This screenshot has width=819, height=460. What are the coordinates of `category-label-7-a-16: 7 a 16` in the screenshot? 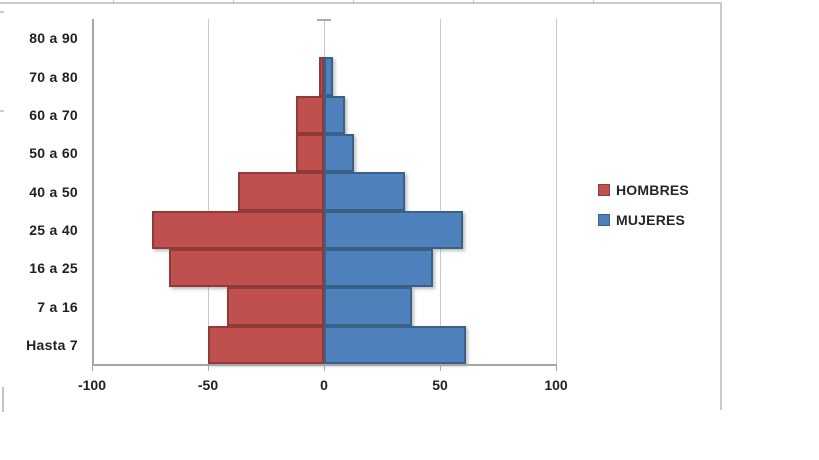 It's located at (57, 306).